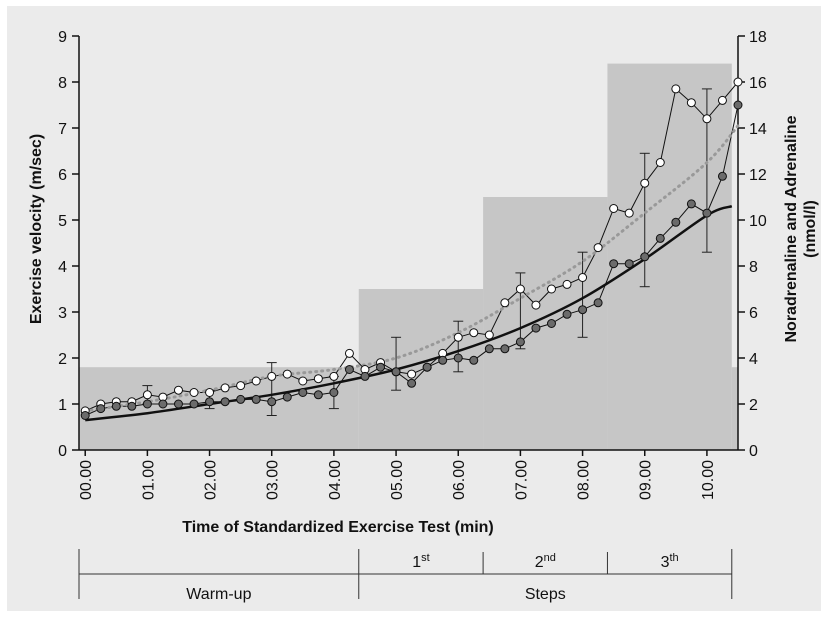 Image resolution: width=827 pixels, height=617 pixels. What do you see at coordinates (758, 37) in the screenshot?
I see `y-right-tick-label-9: 18` at bounding box center [758, 37].